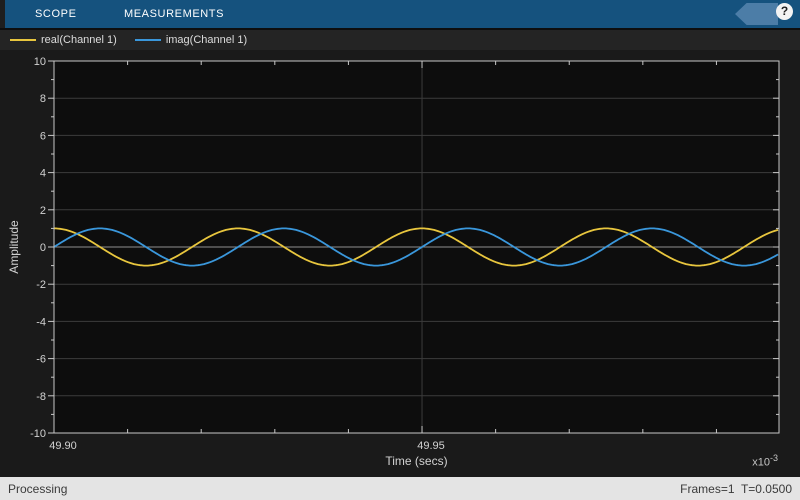 This screenshot has height=500, width=800. Describe the element at coordinates (147, 40) in the screenshot. I see `legend-line-imag-icon` at that location.